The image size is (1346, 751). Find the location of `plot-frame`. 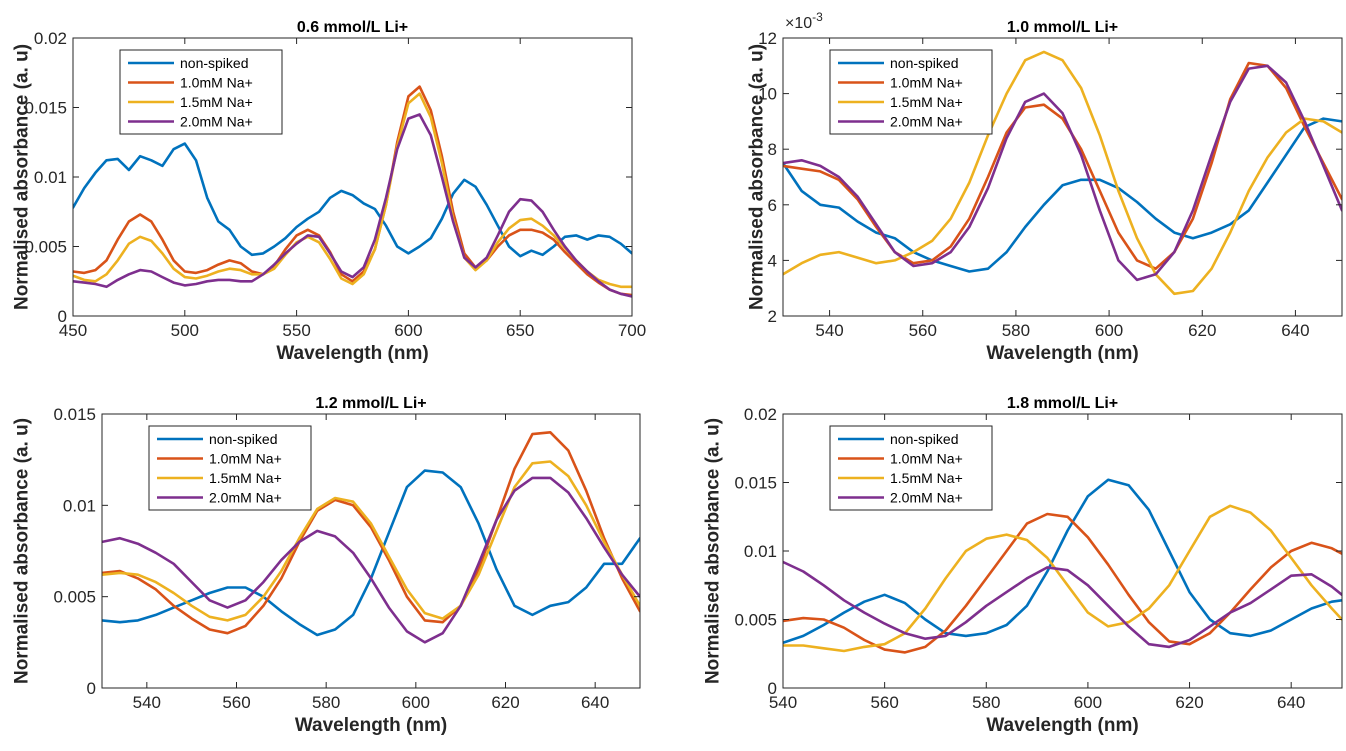

plot-frame is located at coordinates (371, 551).